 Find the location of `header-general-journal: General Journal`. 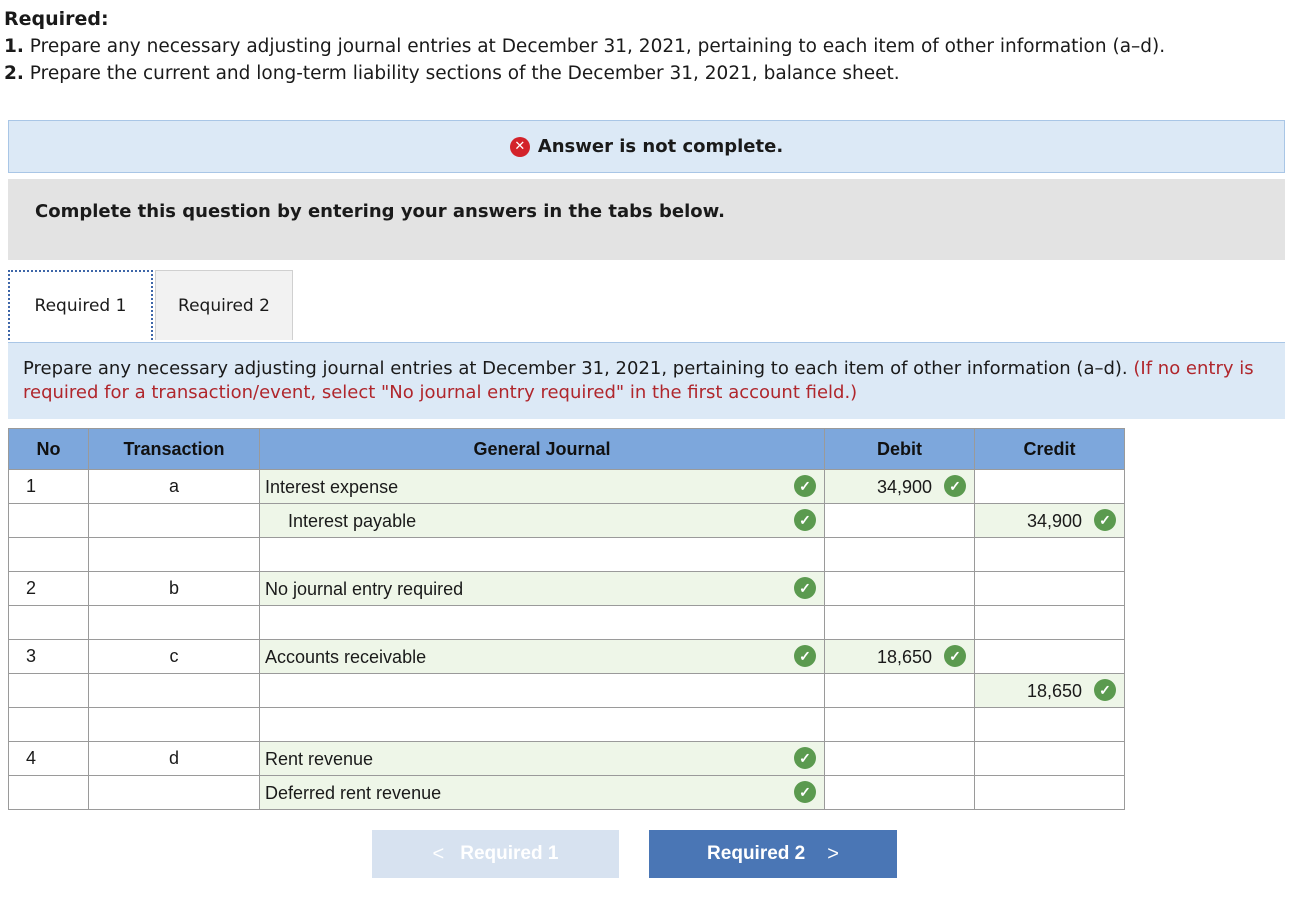

header-general-journal: General Journal is located at coordinates (542, 449).